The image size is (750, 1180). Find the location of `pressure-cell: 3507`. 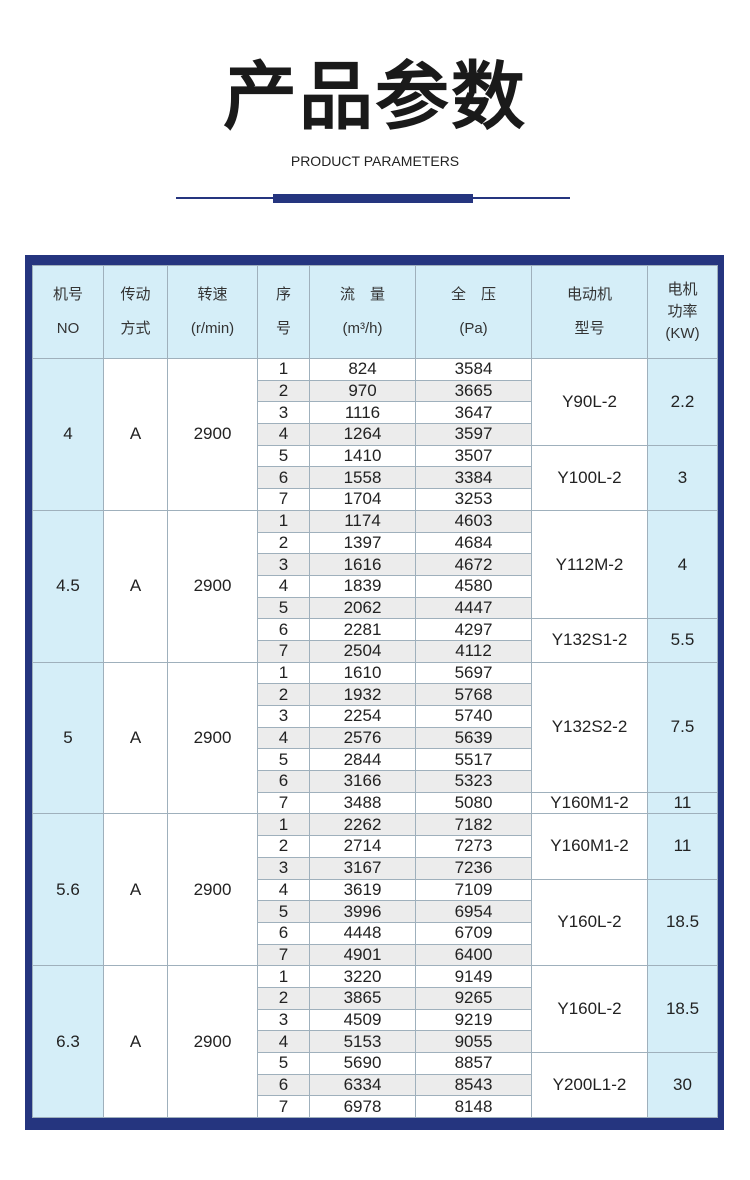

pressure-cell: 3507 is located at coordinates (473, 456).